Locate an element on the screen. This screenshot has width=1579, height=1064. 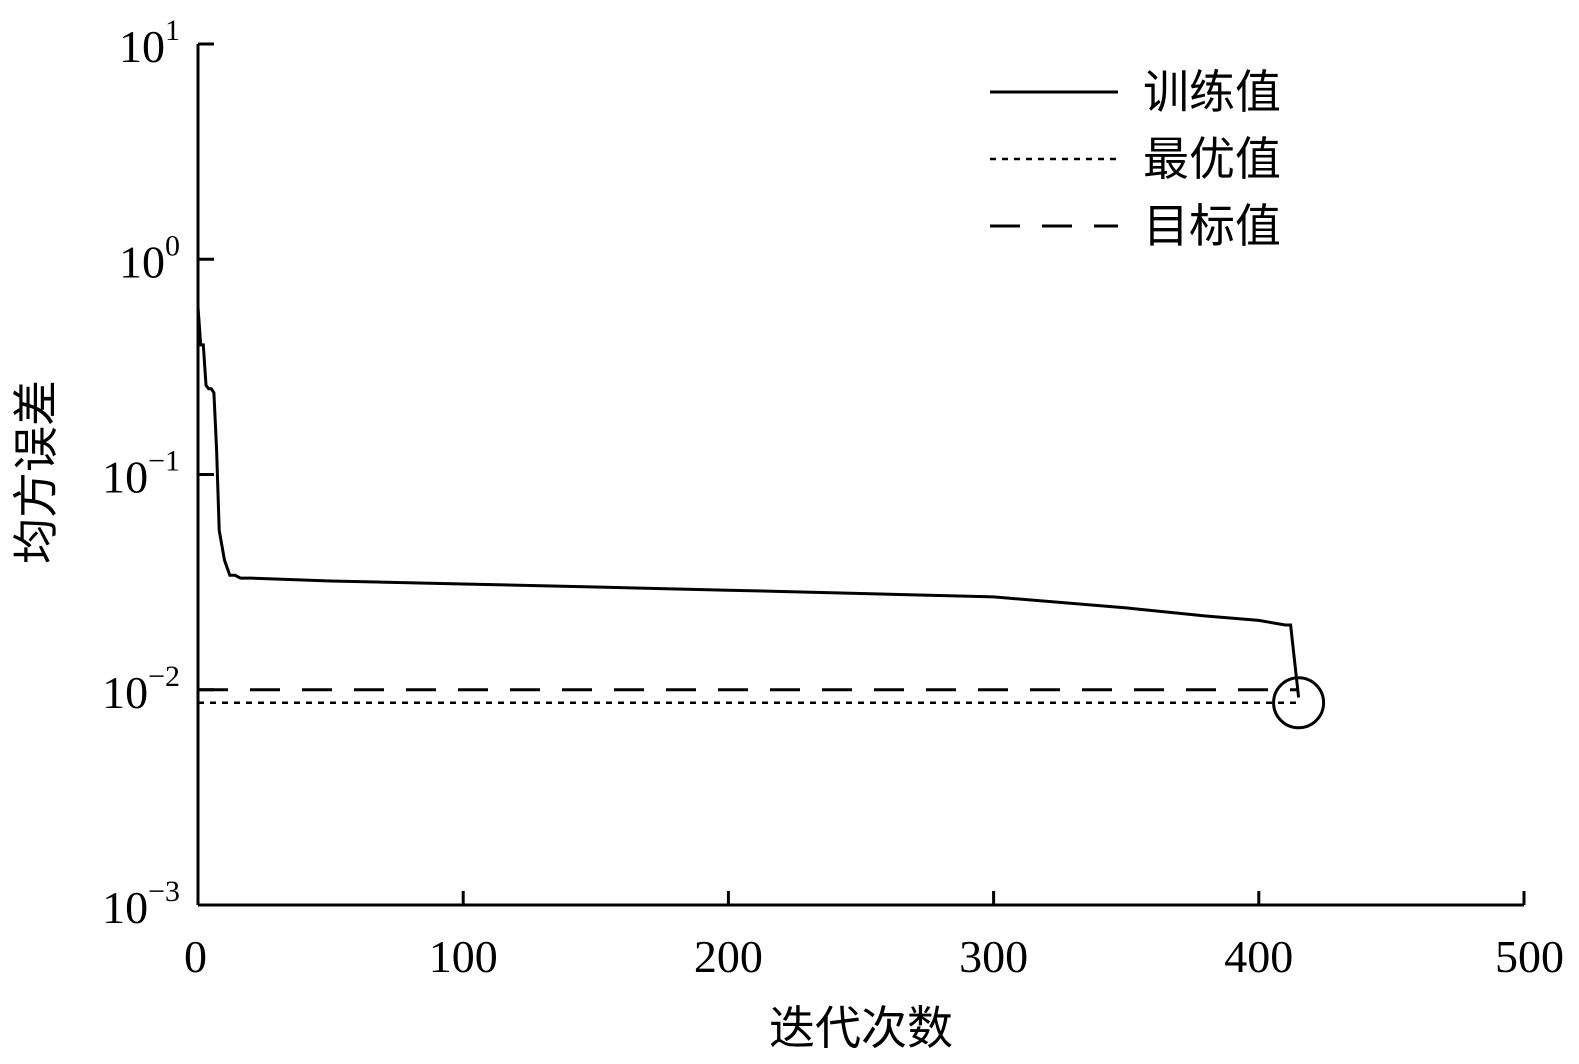
y-axis-title: 均方误差 is located at coordinates (36, 472).